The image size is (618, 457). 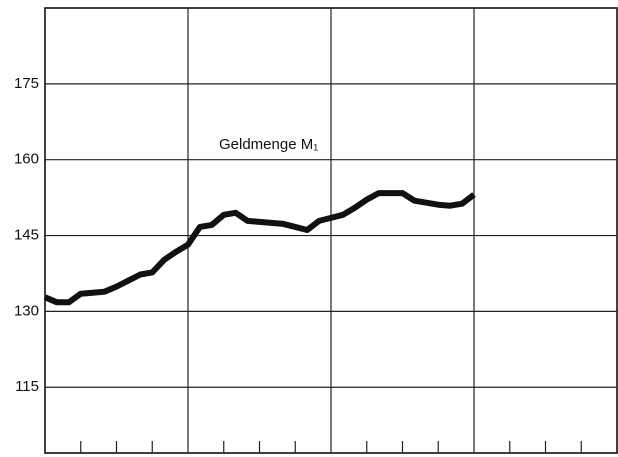 I want to click on annotation: Geldmenge M₁, so click(x=268, y=144).